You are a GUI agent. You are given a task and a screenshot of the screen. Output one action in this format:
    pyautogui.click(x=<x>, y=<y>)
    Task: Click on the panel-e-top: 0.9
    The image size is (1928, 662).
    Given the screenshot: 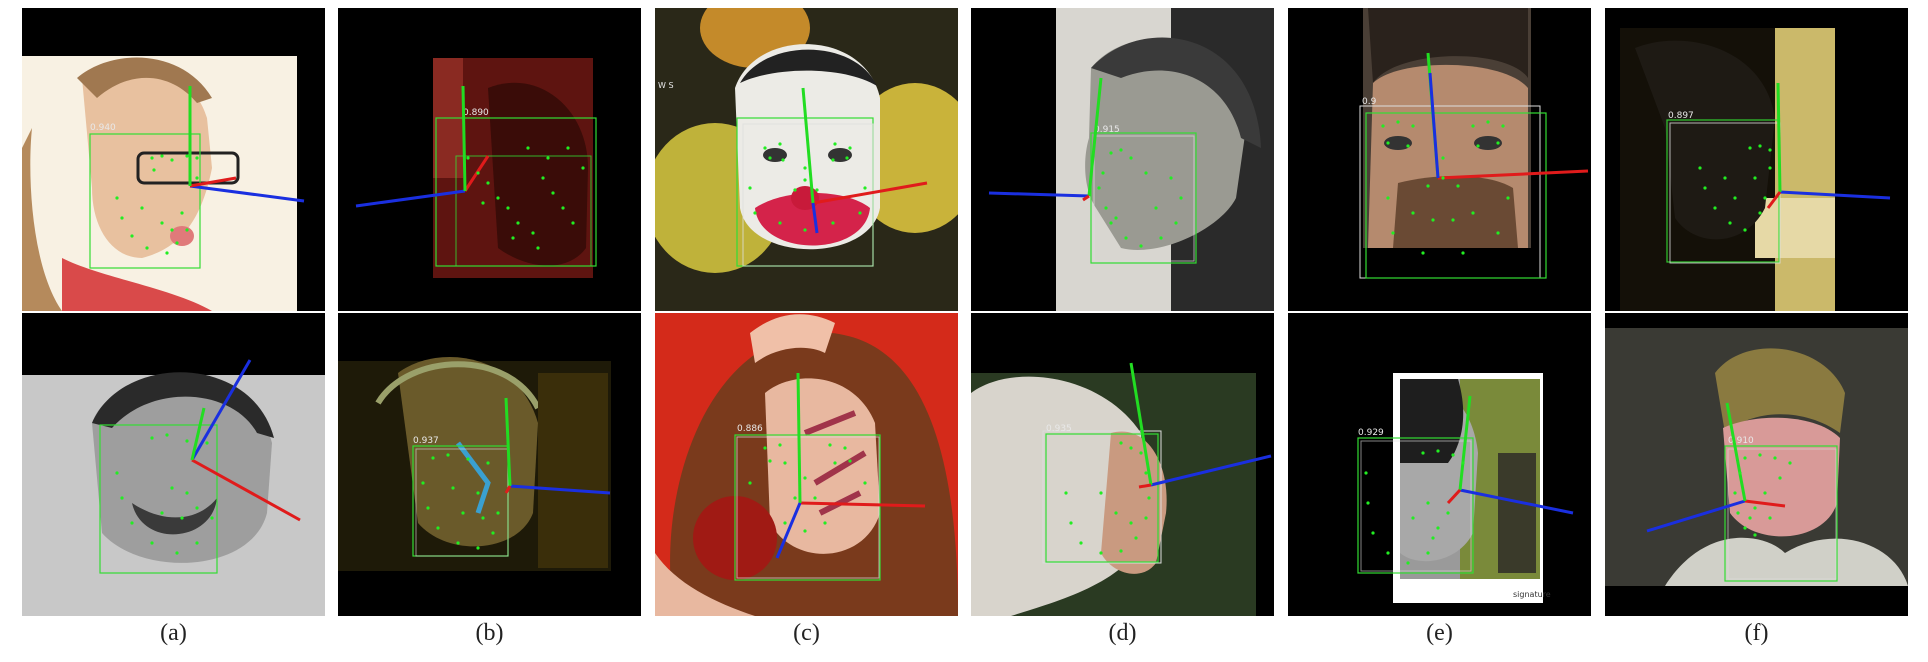 What is the action you would take?
    pyautogui.click(x=1439, y=159)
    